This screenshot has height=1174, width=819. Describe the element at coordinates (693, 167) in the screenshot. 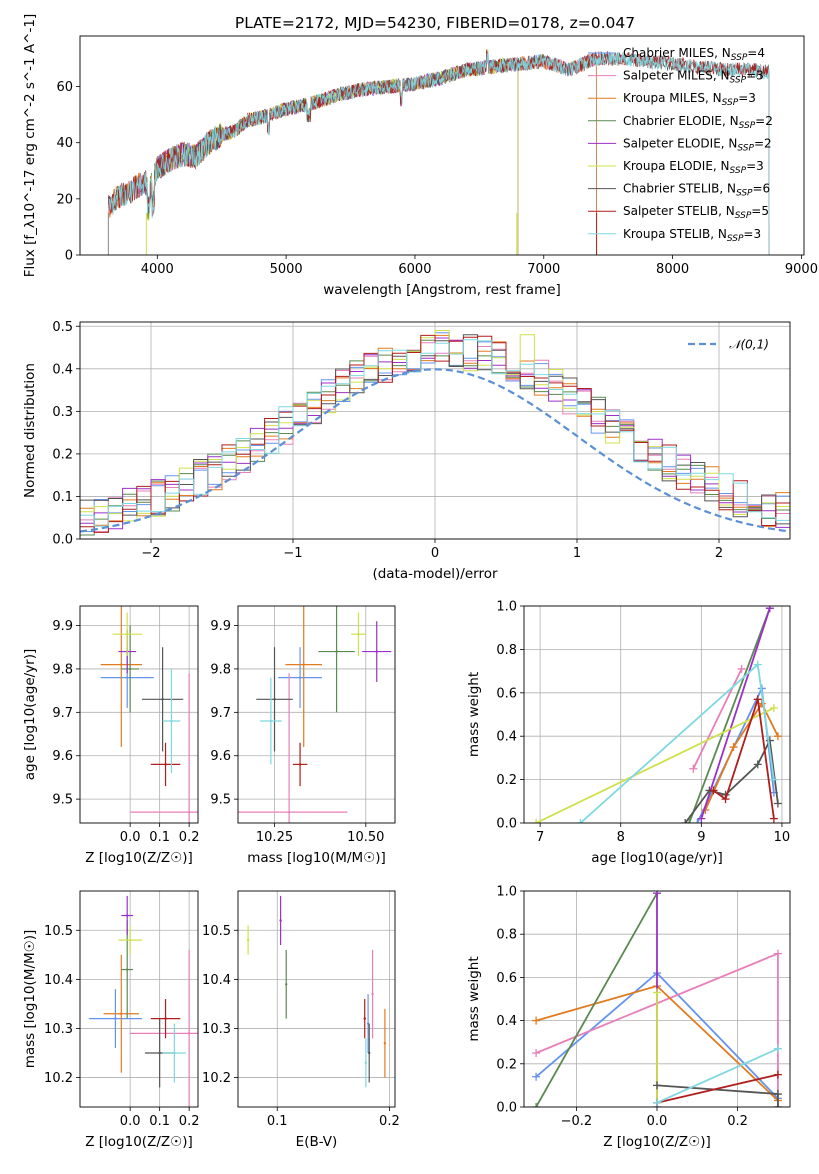

I see `legend-entry: Kroupa ELODIE, NSSP=3` at that location.